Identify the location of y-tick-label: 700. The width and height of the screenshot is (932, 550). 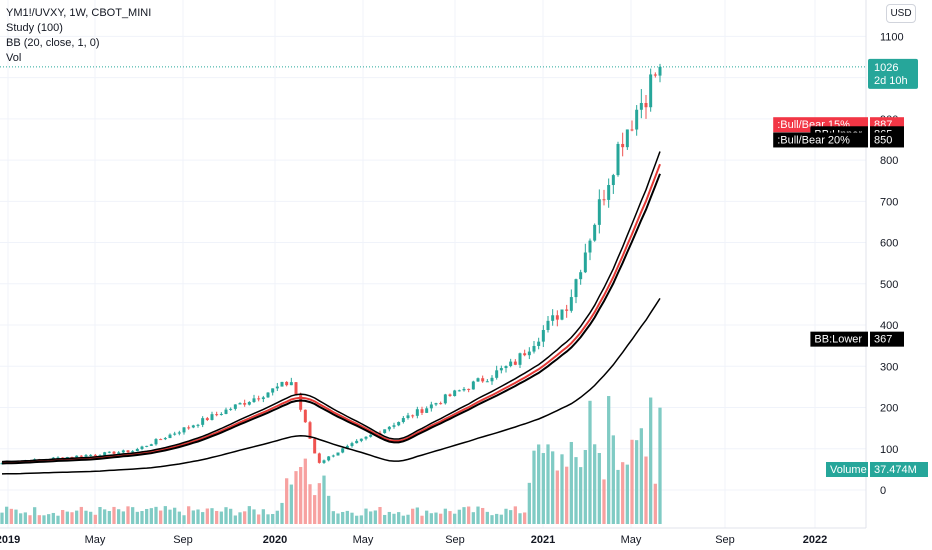
(889, 202).